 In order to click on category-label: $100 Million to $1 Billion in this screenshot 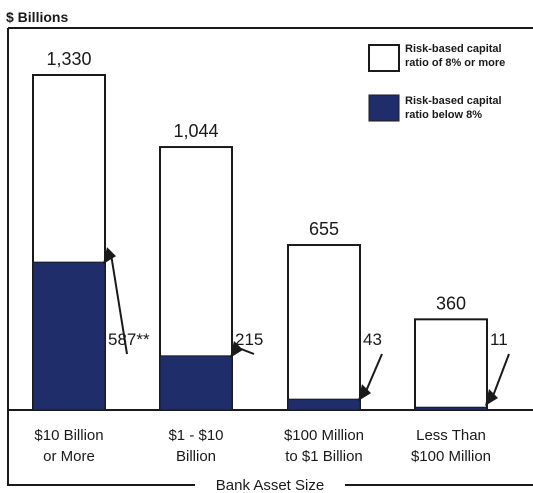, I will do `click(324, 446)`.